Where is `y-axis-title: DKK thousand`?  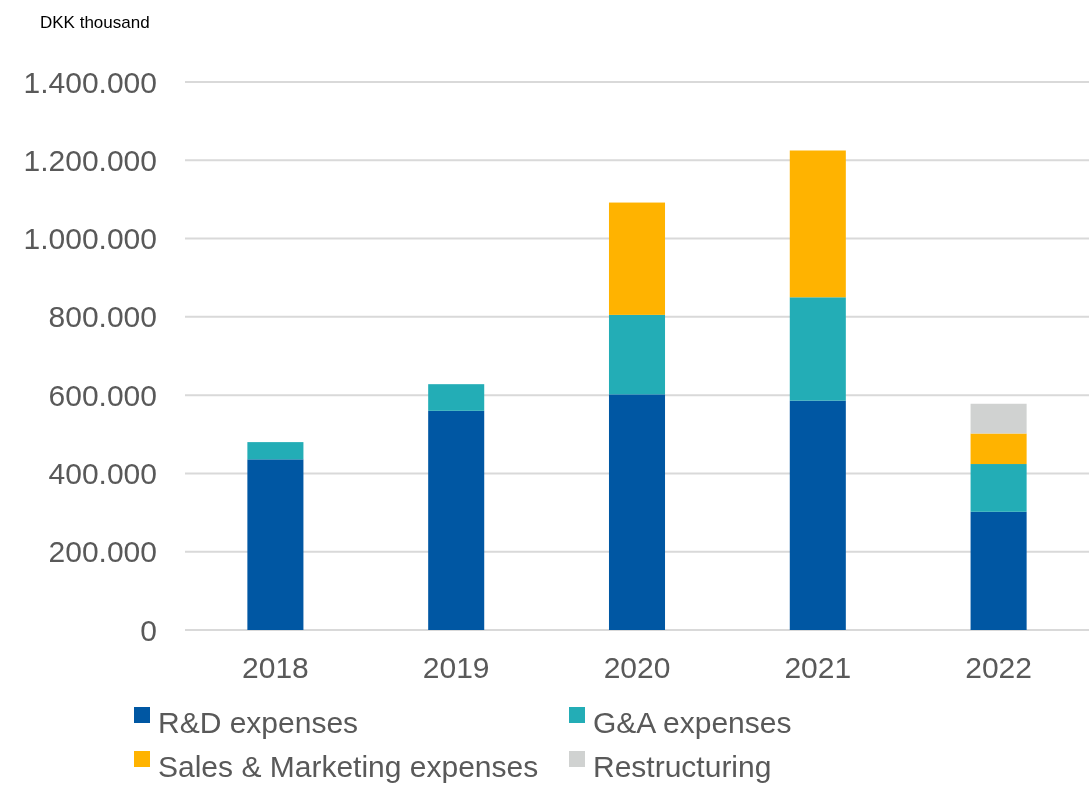
y-axis-title: DKK thousand is located at coordinates (95, 22).